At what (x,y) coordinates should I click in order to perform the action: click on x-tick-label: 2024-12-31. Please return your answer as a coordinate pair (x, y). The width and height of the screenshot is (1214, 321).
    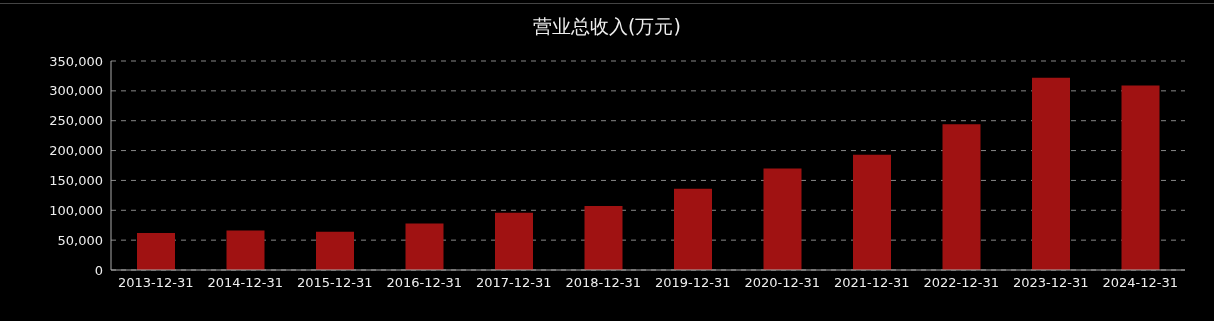
    Looking at the image, I should click on (1140, 283).